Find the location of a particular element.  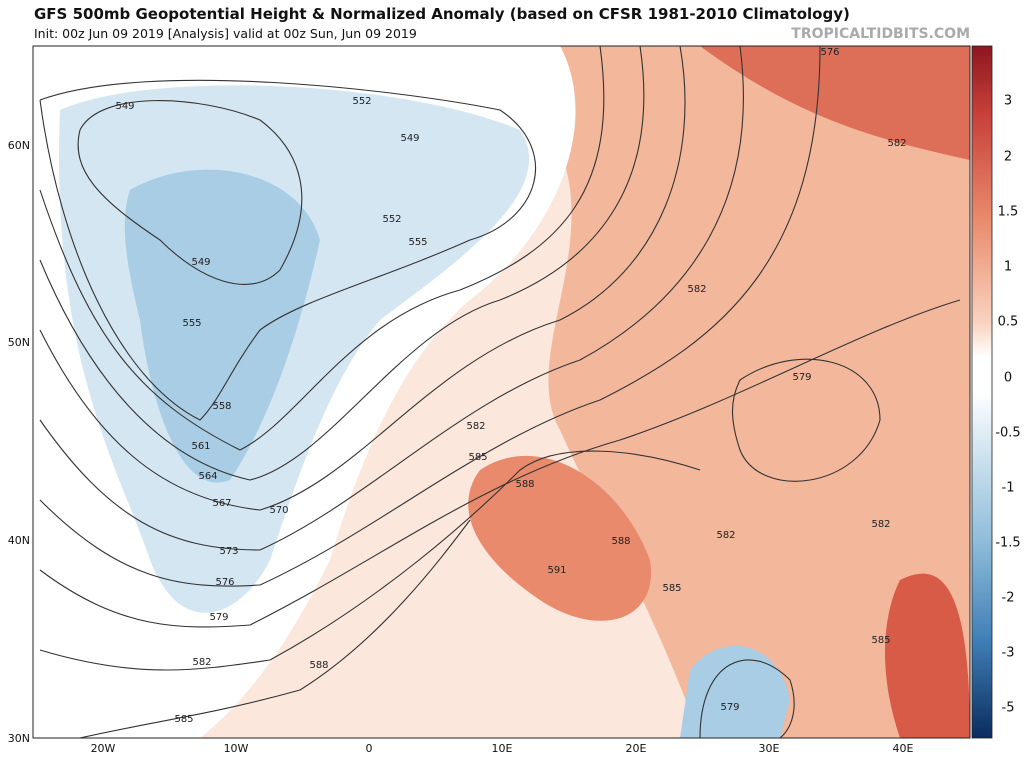

lon-labels: 20W 10W 0 10E 20E 30E 40E is located at coordinates (502, 748).